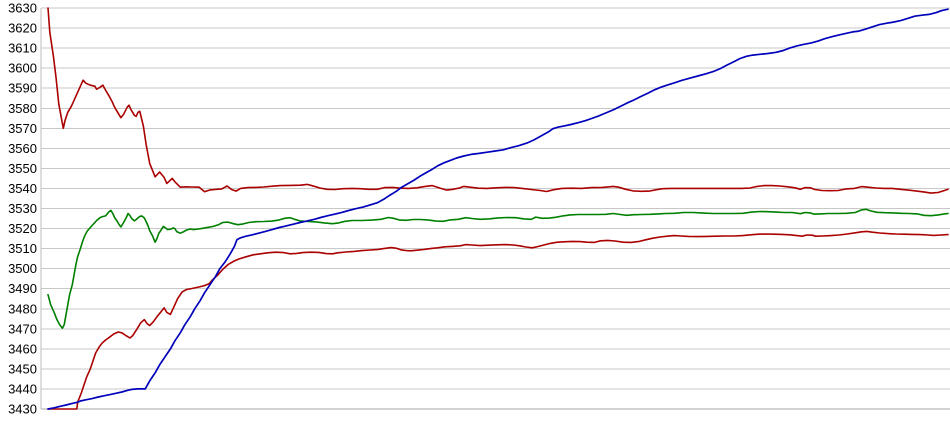  What do you see at coordinates (22, 409) in the screenshot?
I see `y-axis-tick-label: 3430` at bounding box center [22, 409].